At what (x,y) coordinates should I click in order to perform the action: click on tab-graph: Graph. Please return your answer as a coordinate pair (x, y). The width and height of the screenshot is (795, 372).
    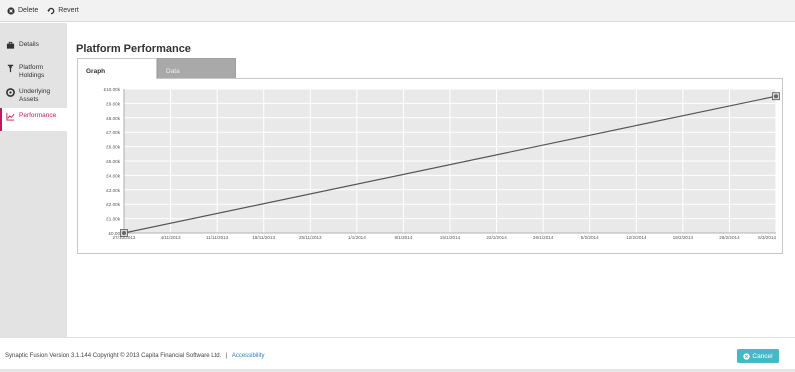
    Looking at the image, I should click on (117, 68).